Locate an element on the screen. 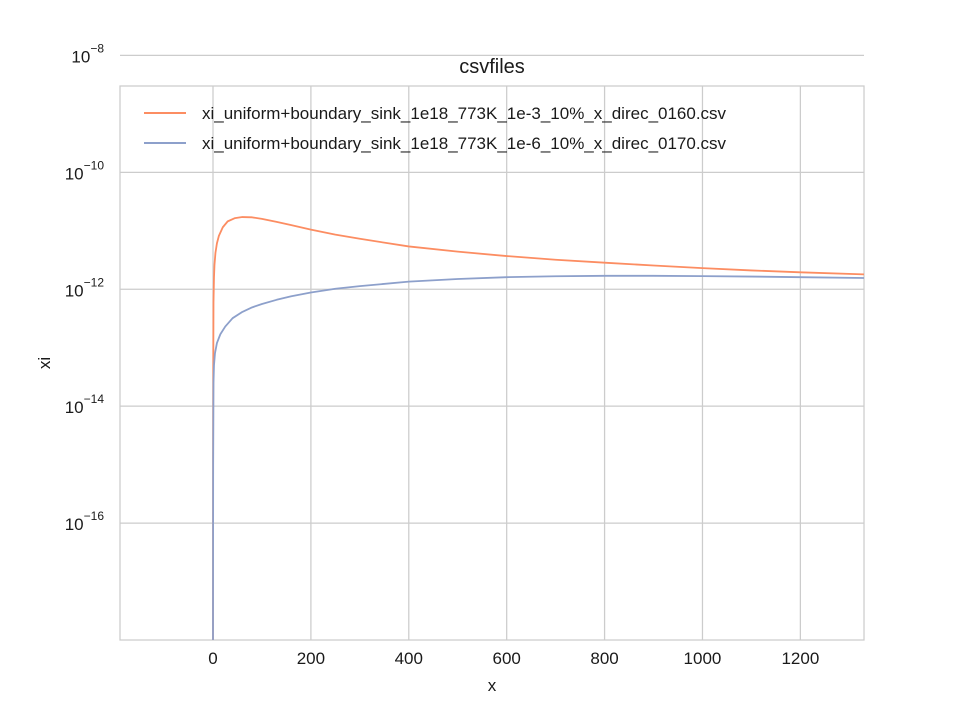 The image size is (960, 720). x-tick-label: 600 is located at coordinates (506, 658).